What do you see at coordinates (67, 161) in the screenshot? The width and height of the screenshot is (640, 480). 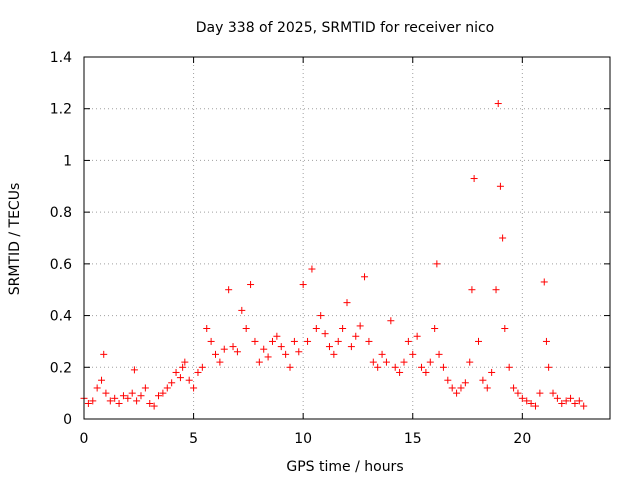 I see `y-tick-label: 1` at bounding box center [67, 161].